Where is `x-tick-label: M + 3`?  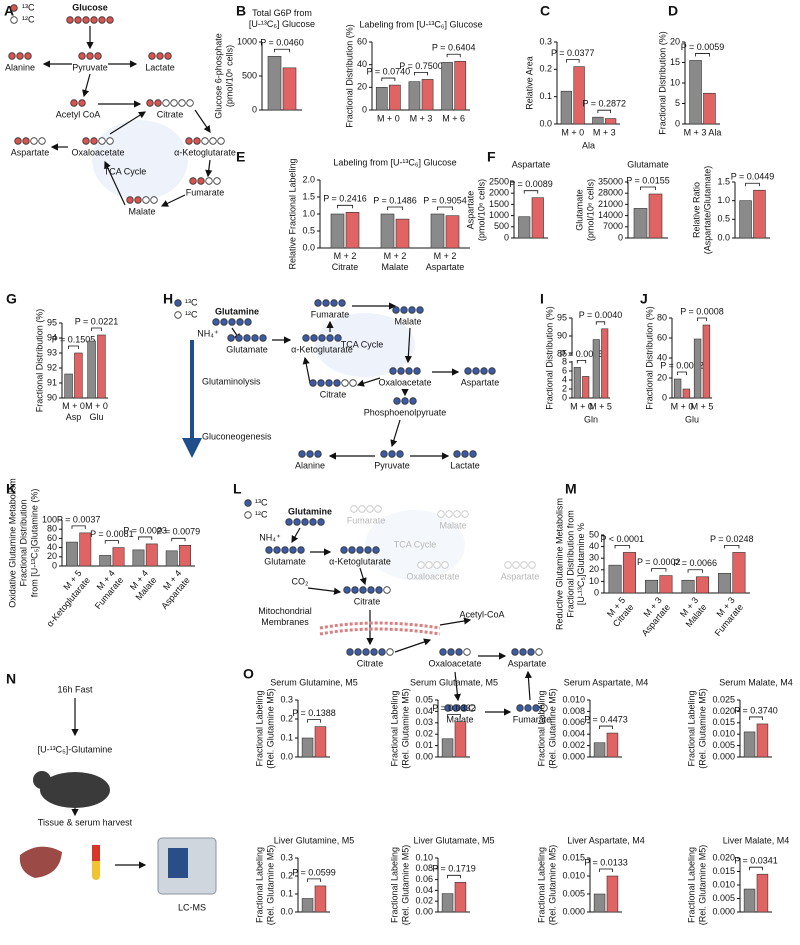 x-tick-label: M + 3 is located at coordinates (604, 132).